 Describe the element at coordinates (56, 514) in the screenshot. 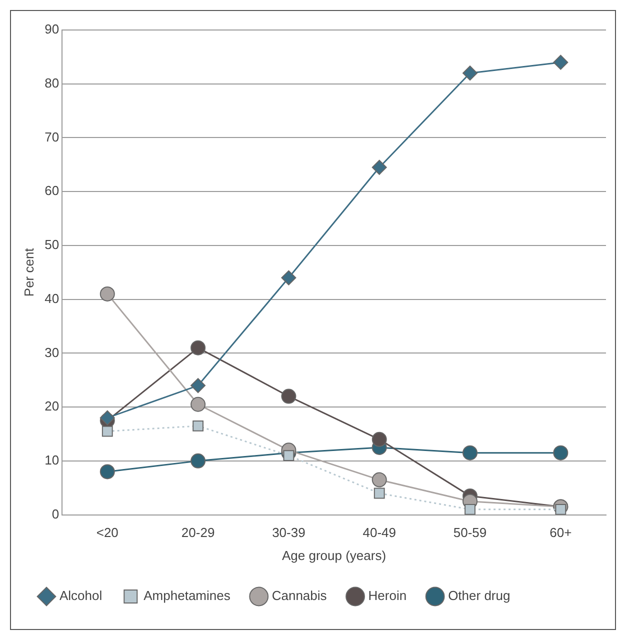

I see `y-tick-label: 0` at that location.